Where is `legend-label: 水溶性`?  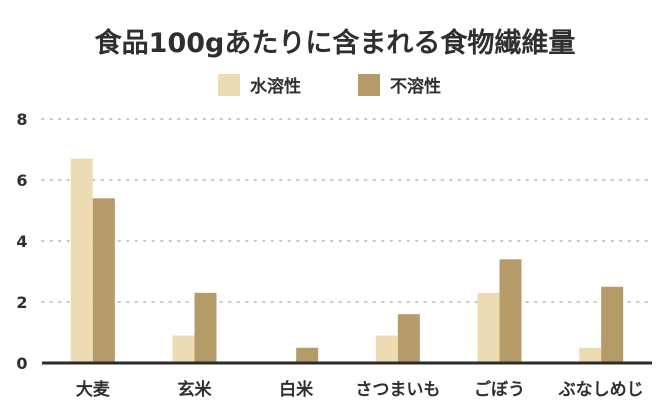 legend-label: 水溶性 is located at coordinates (275, 86).